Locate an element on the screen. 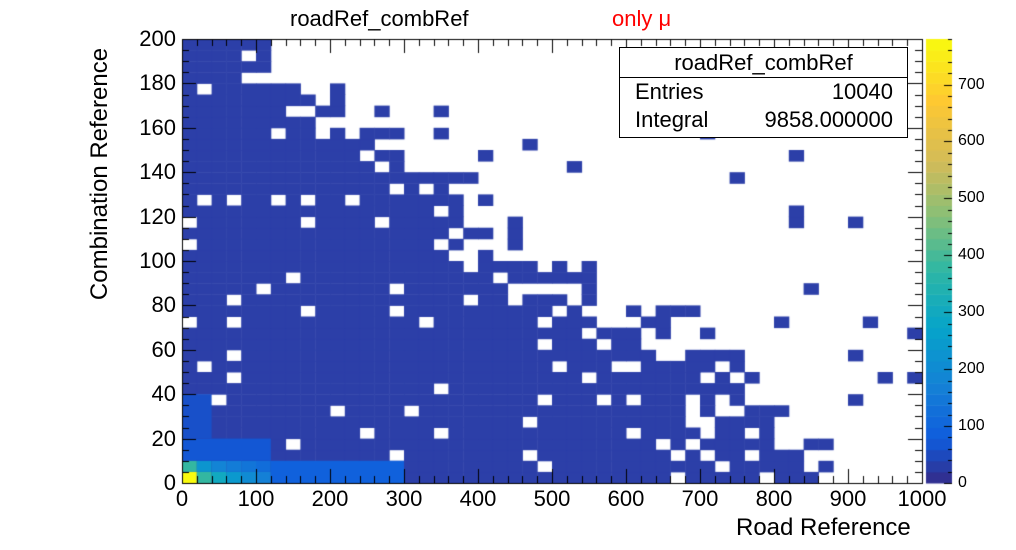 Image resolution: width=1016 pixels, height=550 pixels. y-axis-label: Combination Reference is located at coordinates (99, 174).